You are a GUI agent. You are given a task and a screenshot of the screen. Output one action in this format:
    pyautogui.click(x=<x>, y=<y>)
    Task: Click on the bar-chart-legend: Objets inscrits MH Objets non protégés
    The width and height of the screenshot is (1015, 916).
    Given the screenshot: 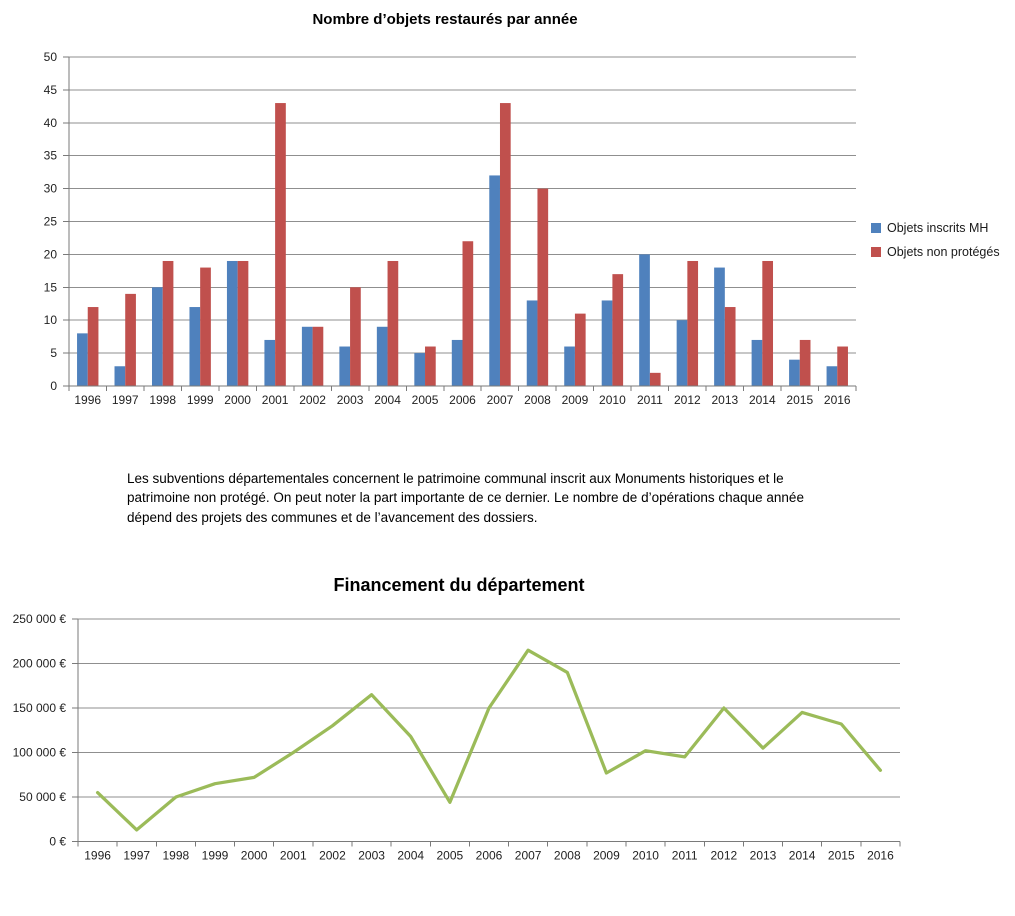 What is the action you would take?
    pyautogui.click(x=935, y=240)
    